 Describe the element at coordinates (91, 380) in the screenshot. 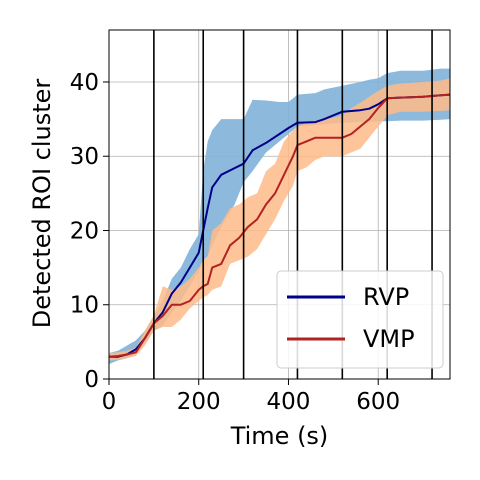

I see `y-tick-label-0: 0` at that location.